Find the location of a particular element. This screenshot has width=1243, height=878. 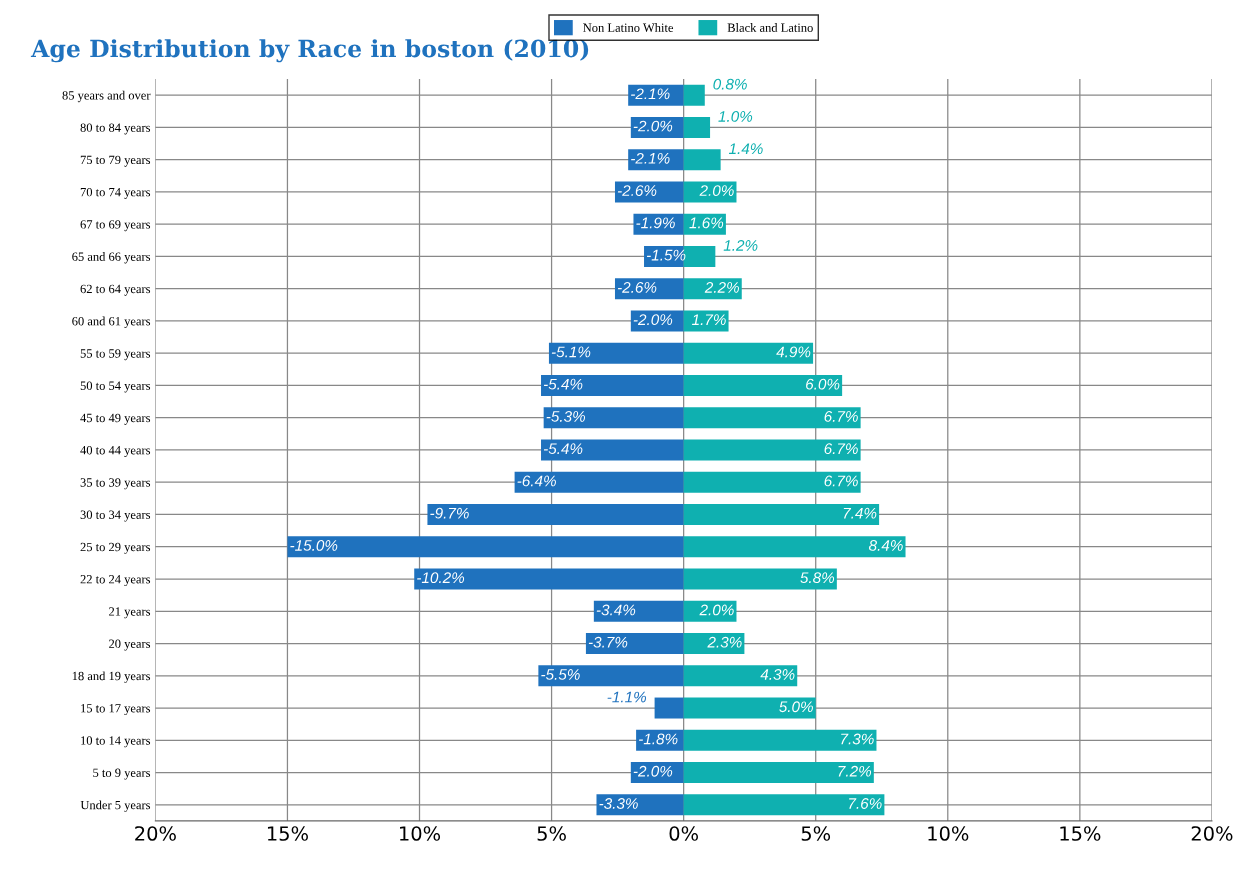

y-tick-label: 10 to 14 years is located at coordinates (116, 742).